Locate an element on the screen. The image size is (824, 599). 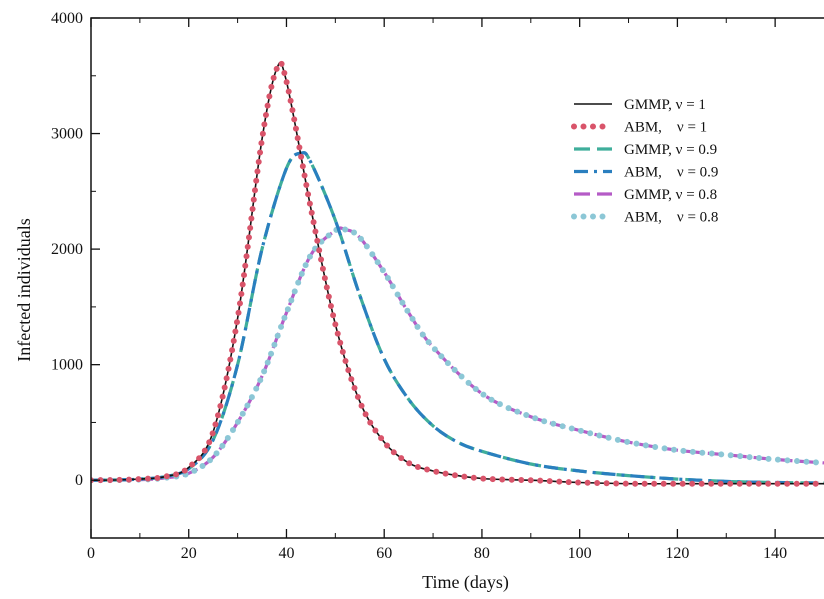
y-tick-label: 4000 is located at coordinates (67, 18).